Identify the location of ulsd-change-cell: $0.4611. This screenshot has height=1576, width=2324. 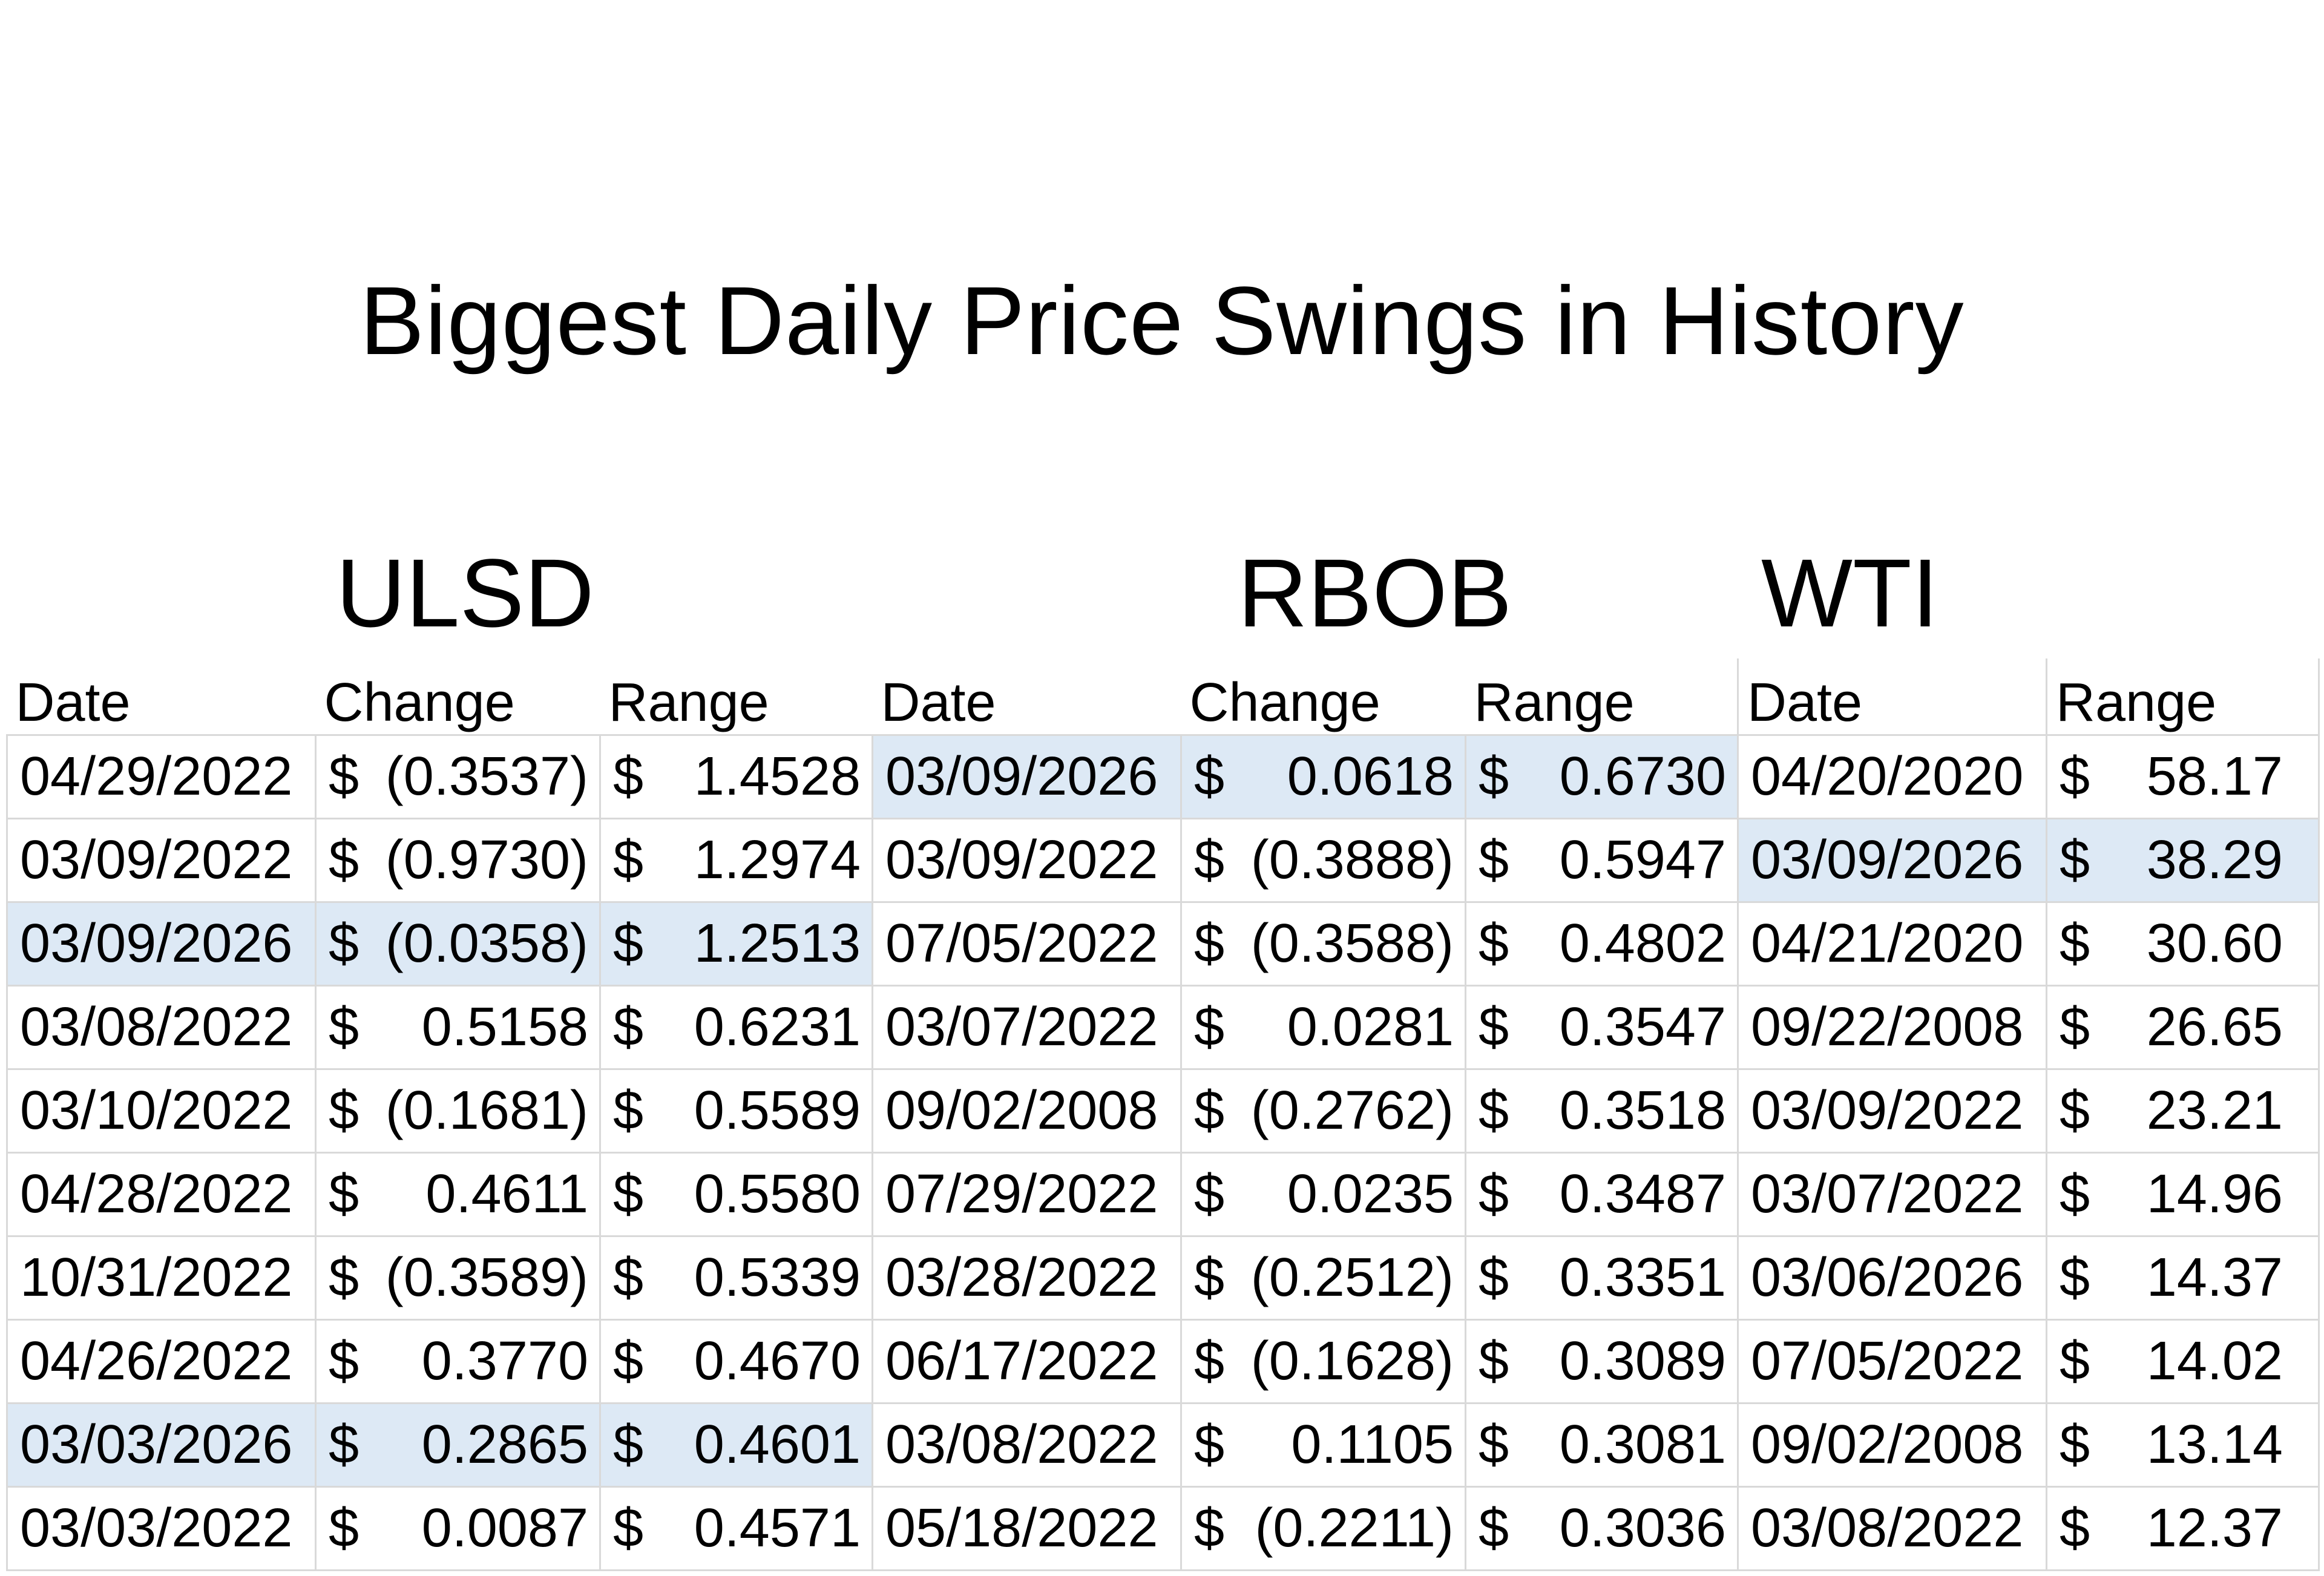
(458, 1194).